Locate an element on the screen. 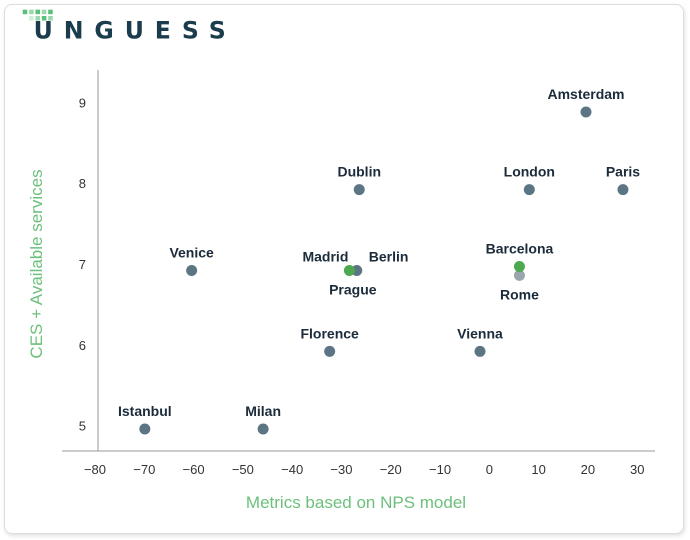 The height and width of the screenshot is (540, 690). x-tick-label: −80 is located at coordinates (95, 469).